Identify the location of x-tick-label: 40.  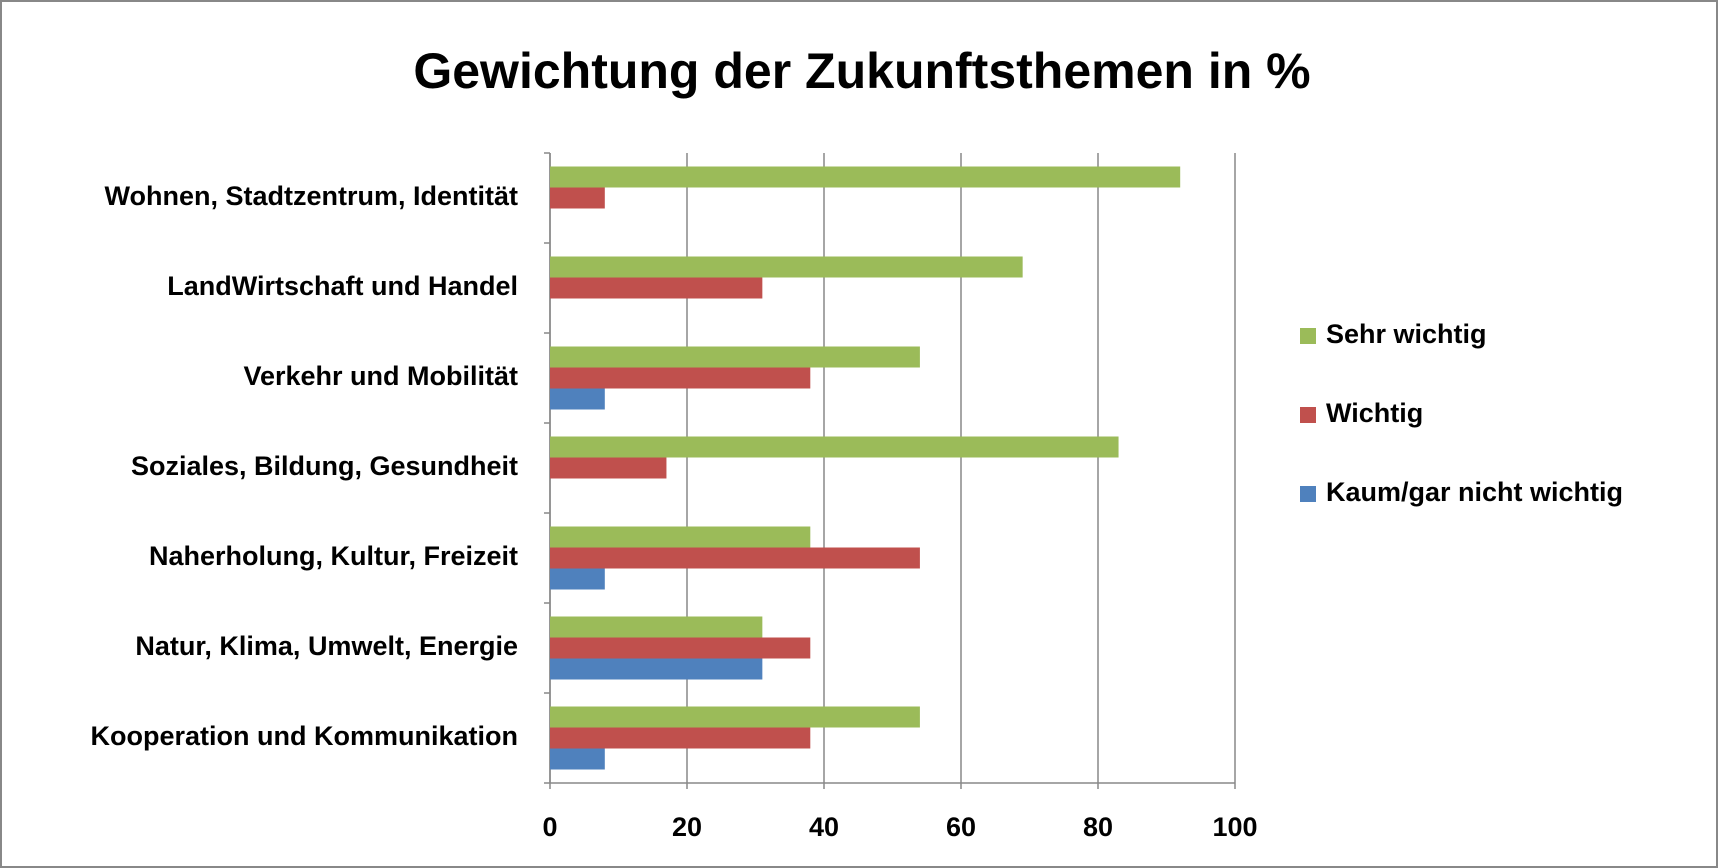
(824, 827).